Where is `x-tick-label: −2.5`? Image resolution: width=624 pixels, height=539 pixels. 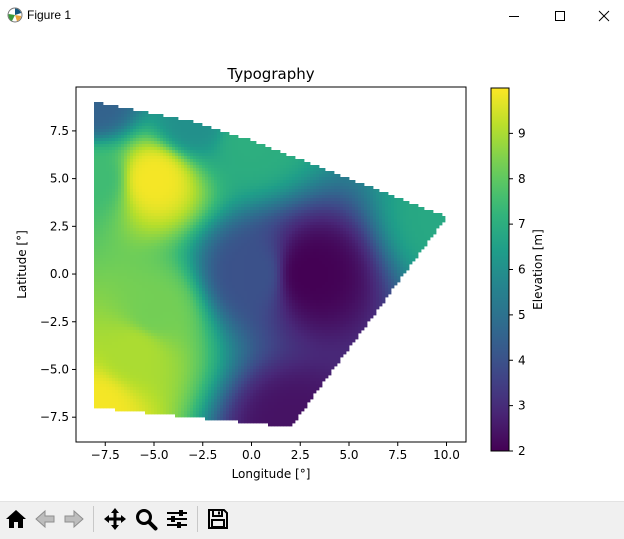
x-tick-label: −2.5 is located at coordinates (202, 455).